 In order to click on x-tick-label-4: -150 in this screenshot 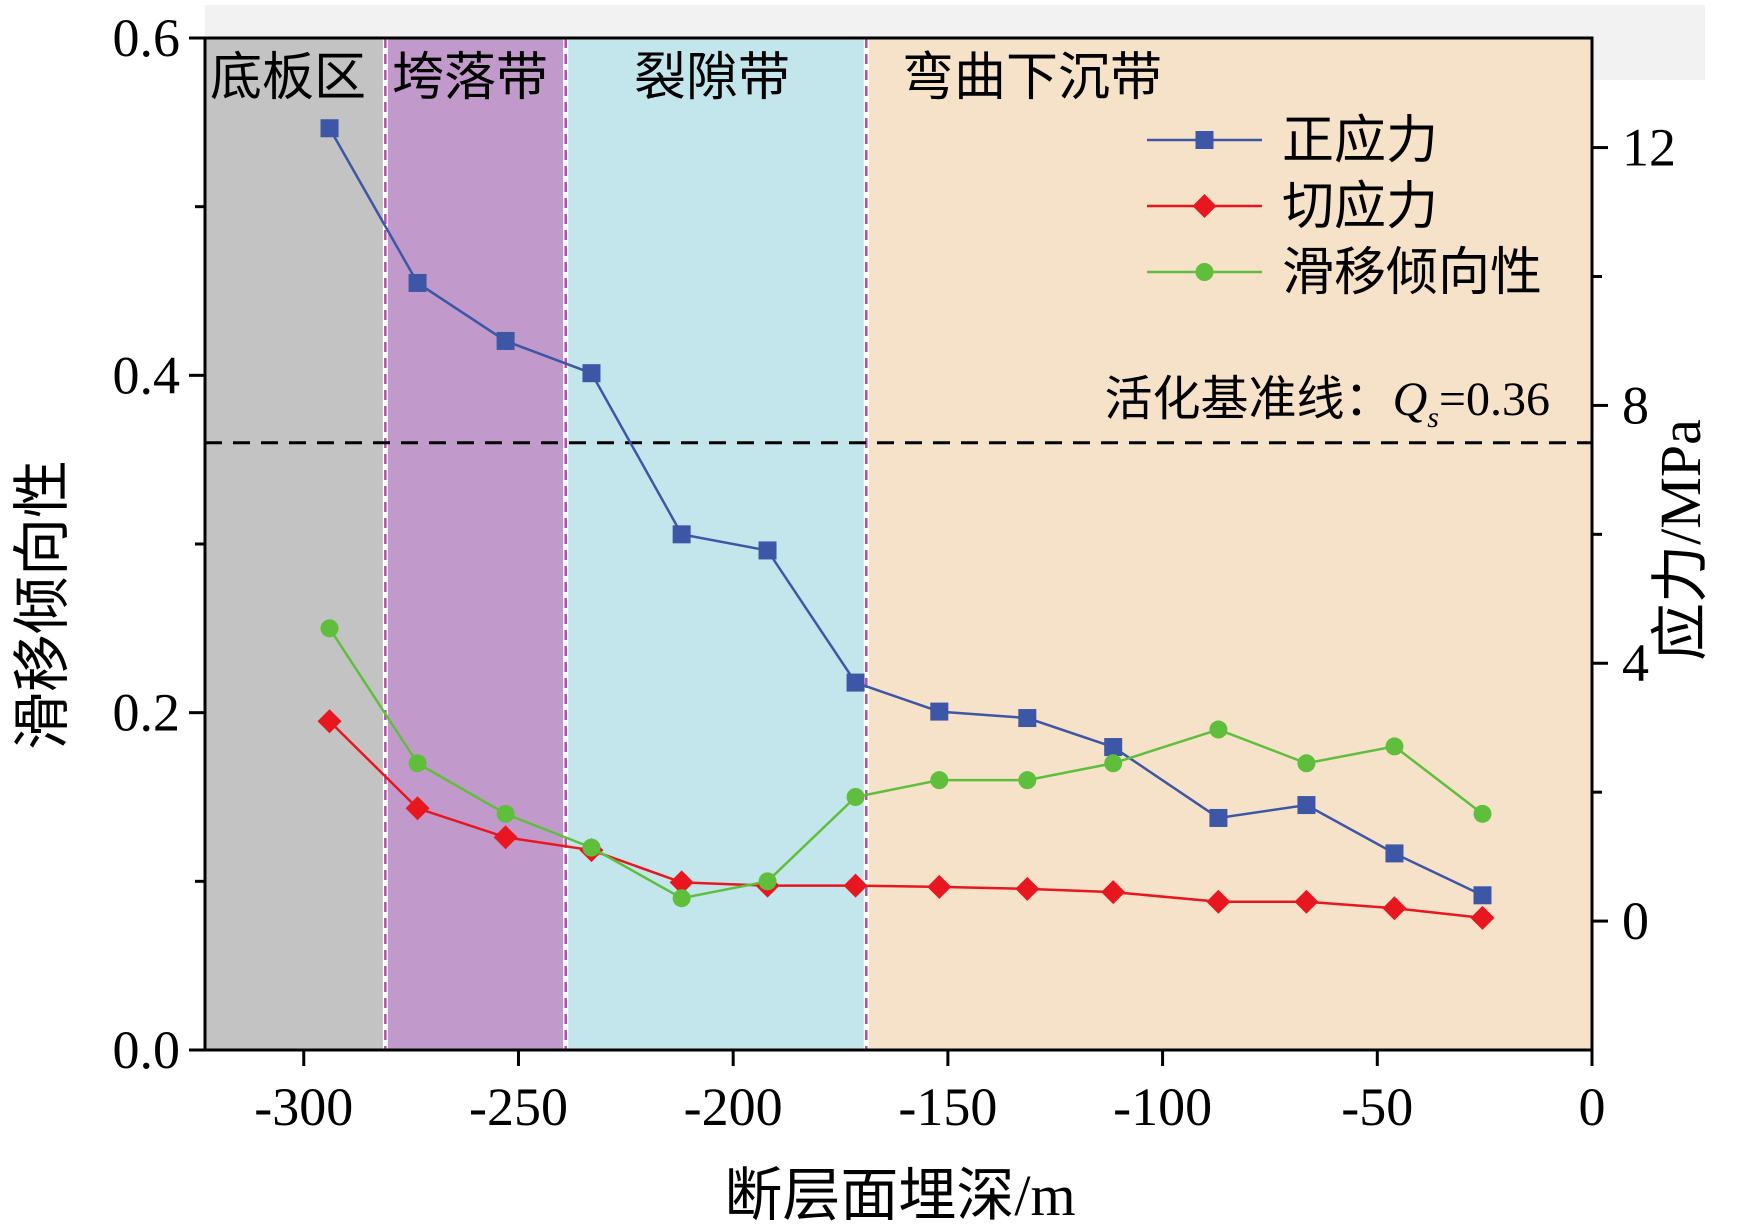, I will do `click(947, 1107)`.